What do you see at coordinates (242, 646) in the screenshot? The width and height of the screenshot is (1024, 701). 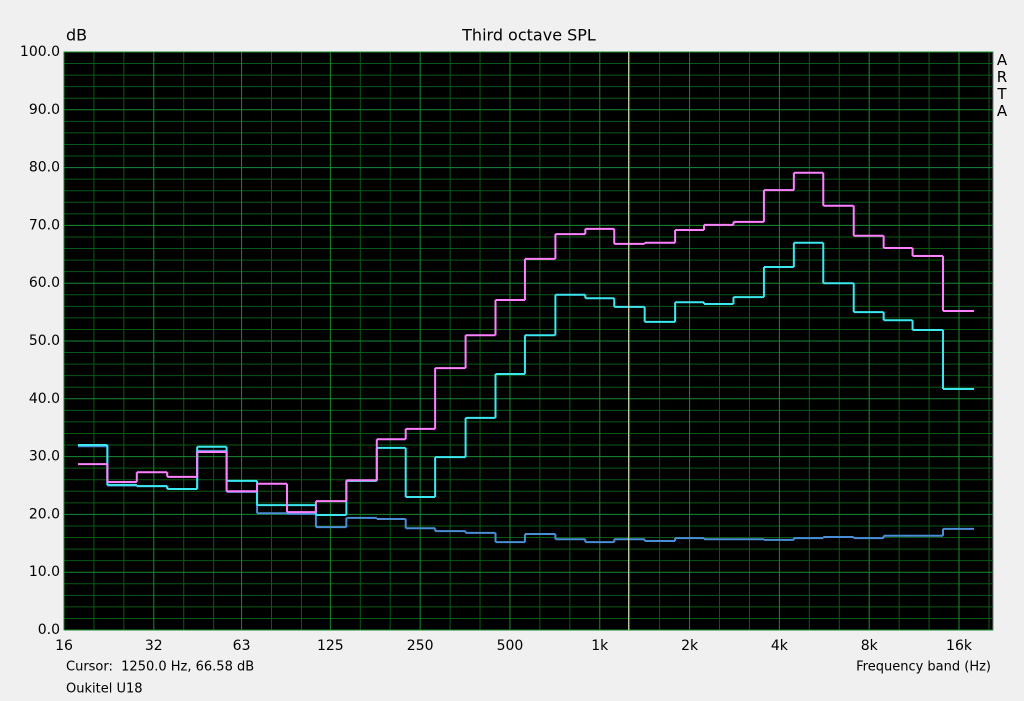 I see `x-tick-label: 63` at bounding box center [242, 646].